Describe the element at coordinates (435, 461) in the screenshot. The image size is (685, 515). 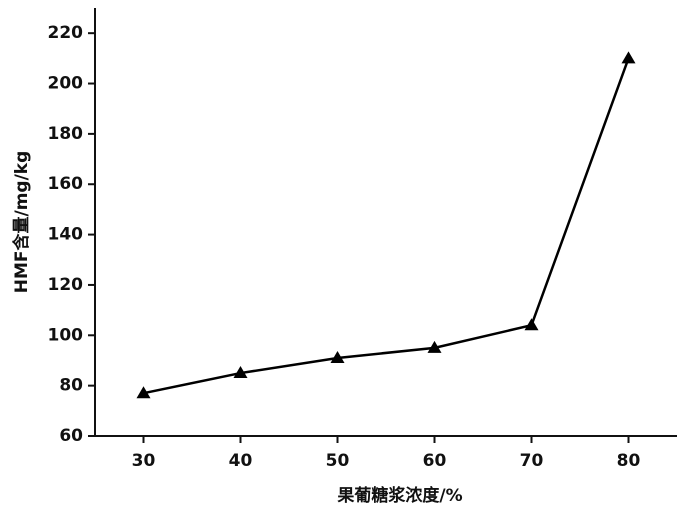
I see `x-tick-label: 60` at that location.